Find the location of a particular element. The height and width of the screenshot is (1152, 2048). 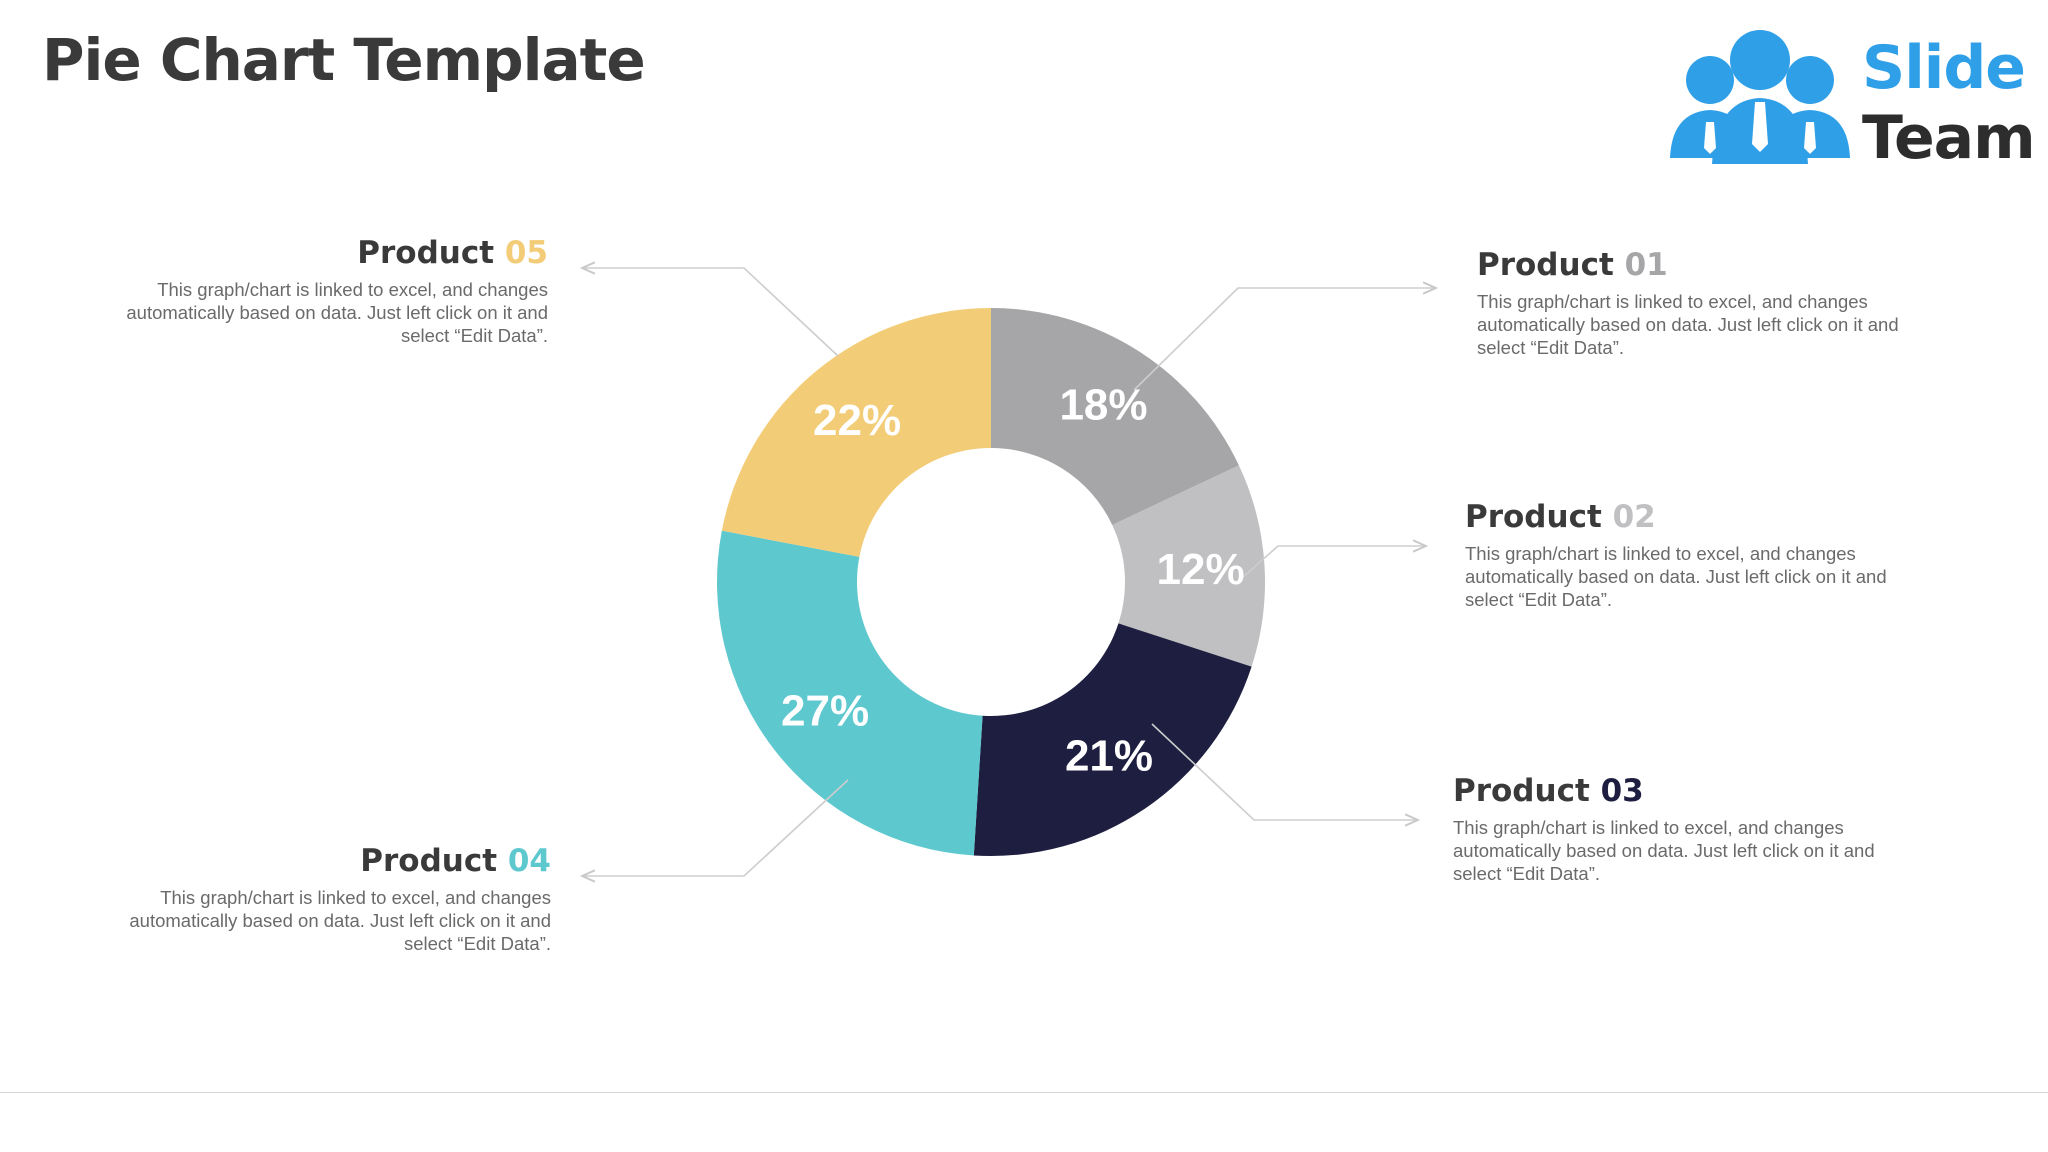

label-number: 04 is located at coordinates (529, 861).